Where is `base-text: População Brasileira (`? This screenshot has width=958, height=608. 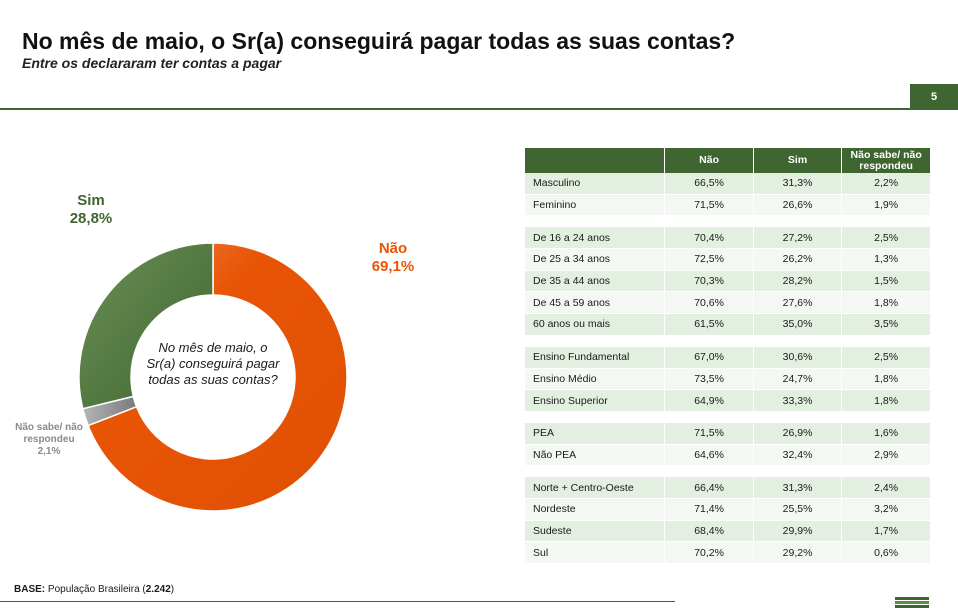 base-text: População Brasileira ( is located at coordinates (96, 589).